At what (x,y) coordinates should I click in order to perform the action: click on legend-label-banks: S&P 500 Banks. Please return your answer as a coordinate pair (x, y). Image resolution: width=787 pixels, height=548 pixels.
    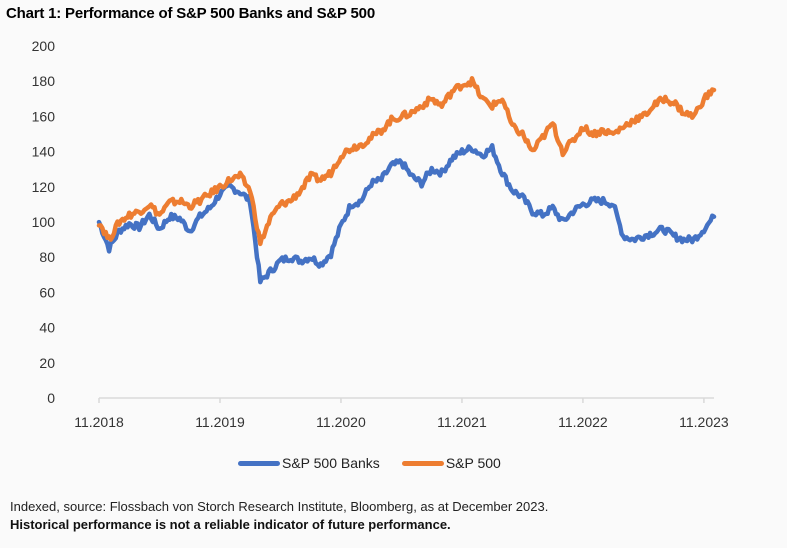
    Looking at the image, I should click on (331, 463).